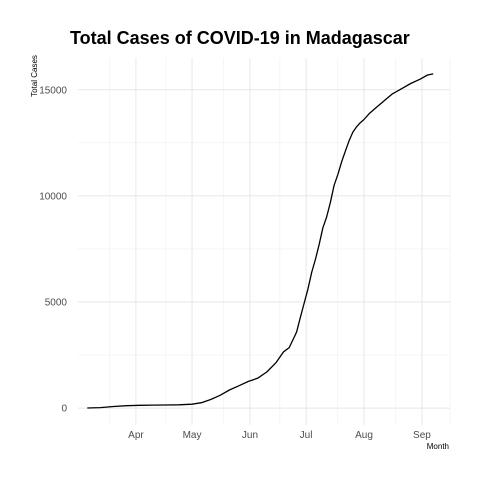 The width and height of the screenshot is (480, 480). What do you see at coordinates (136, 435) in the screenshot?
I see `x-tick-label: Apr` at bounding box center [136, 435].